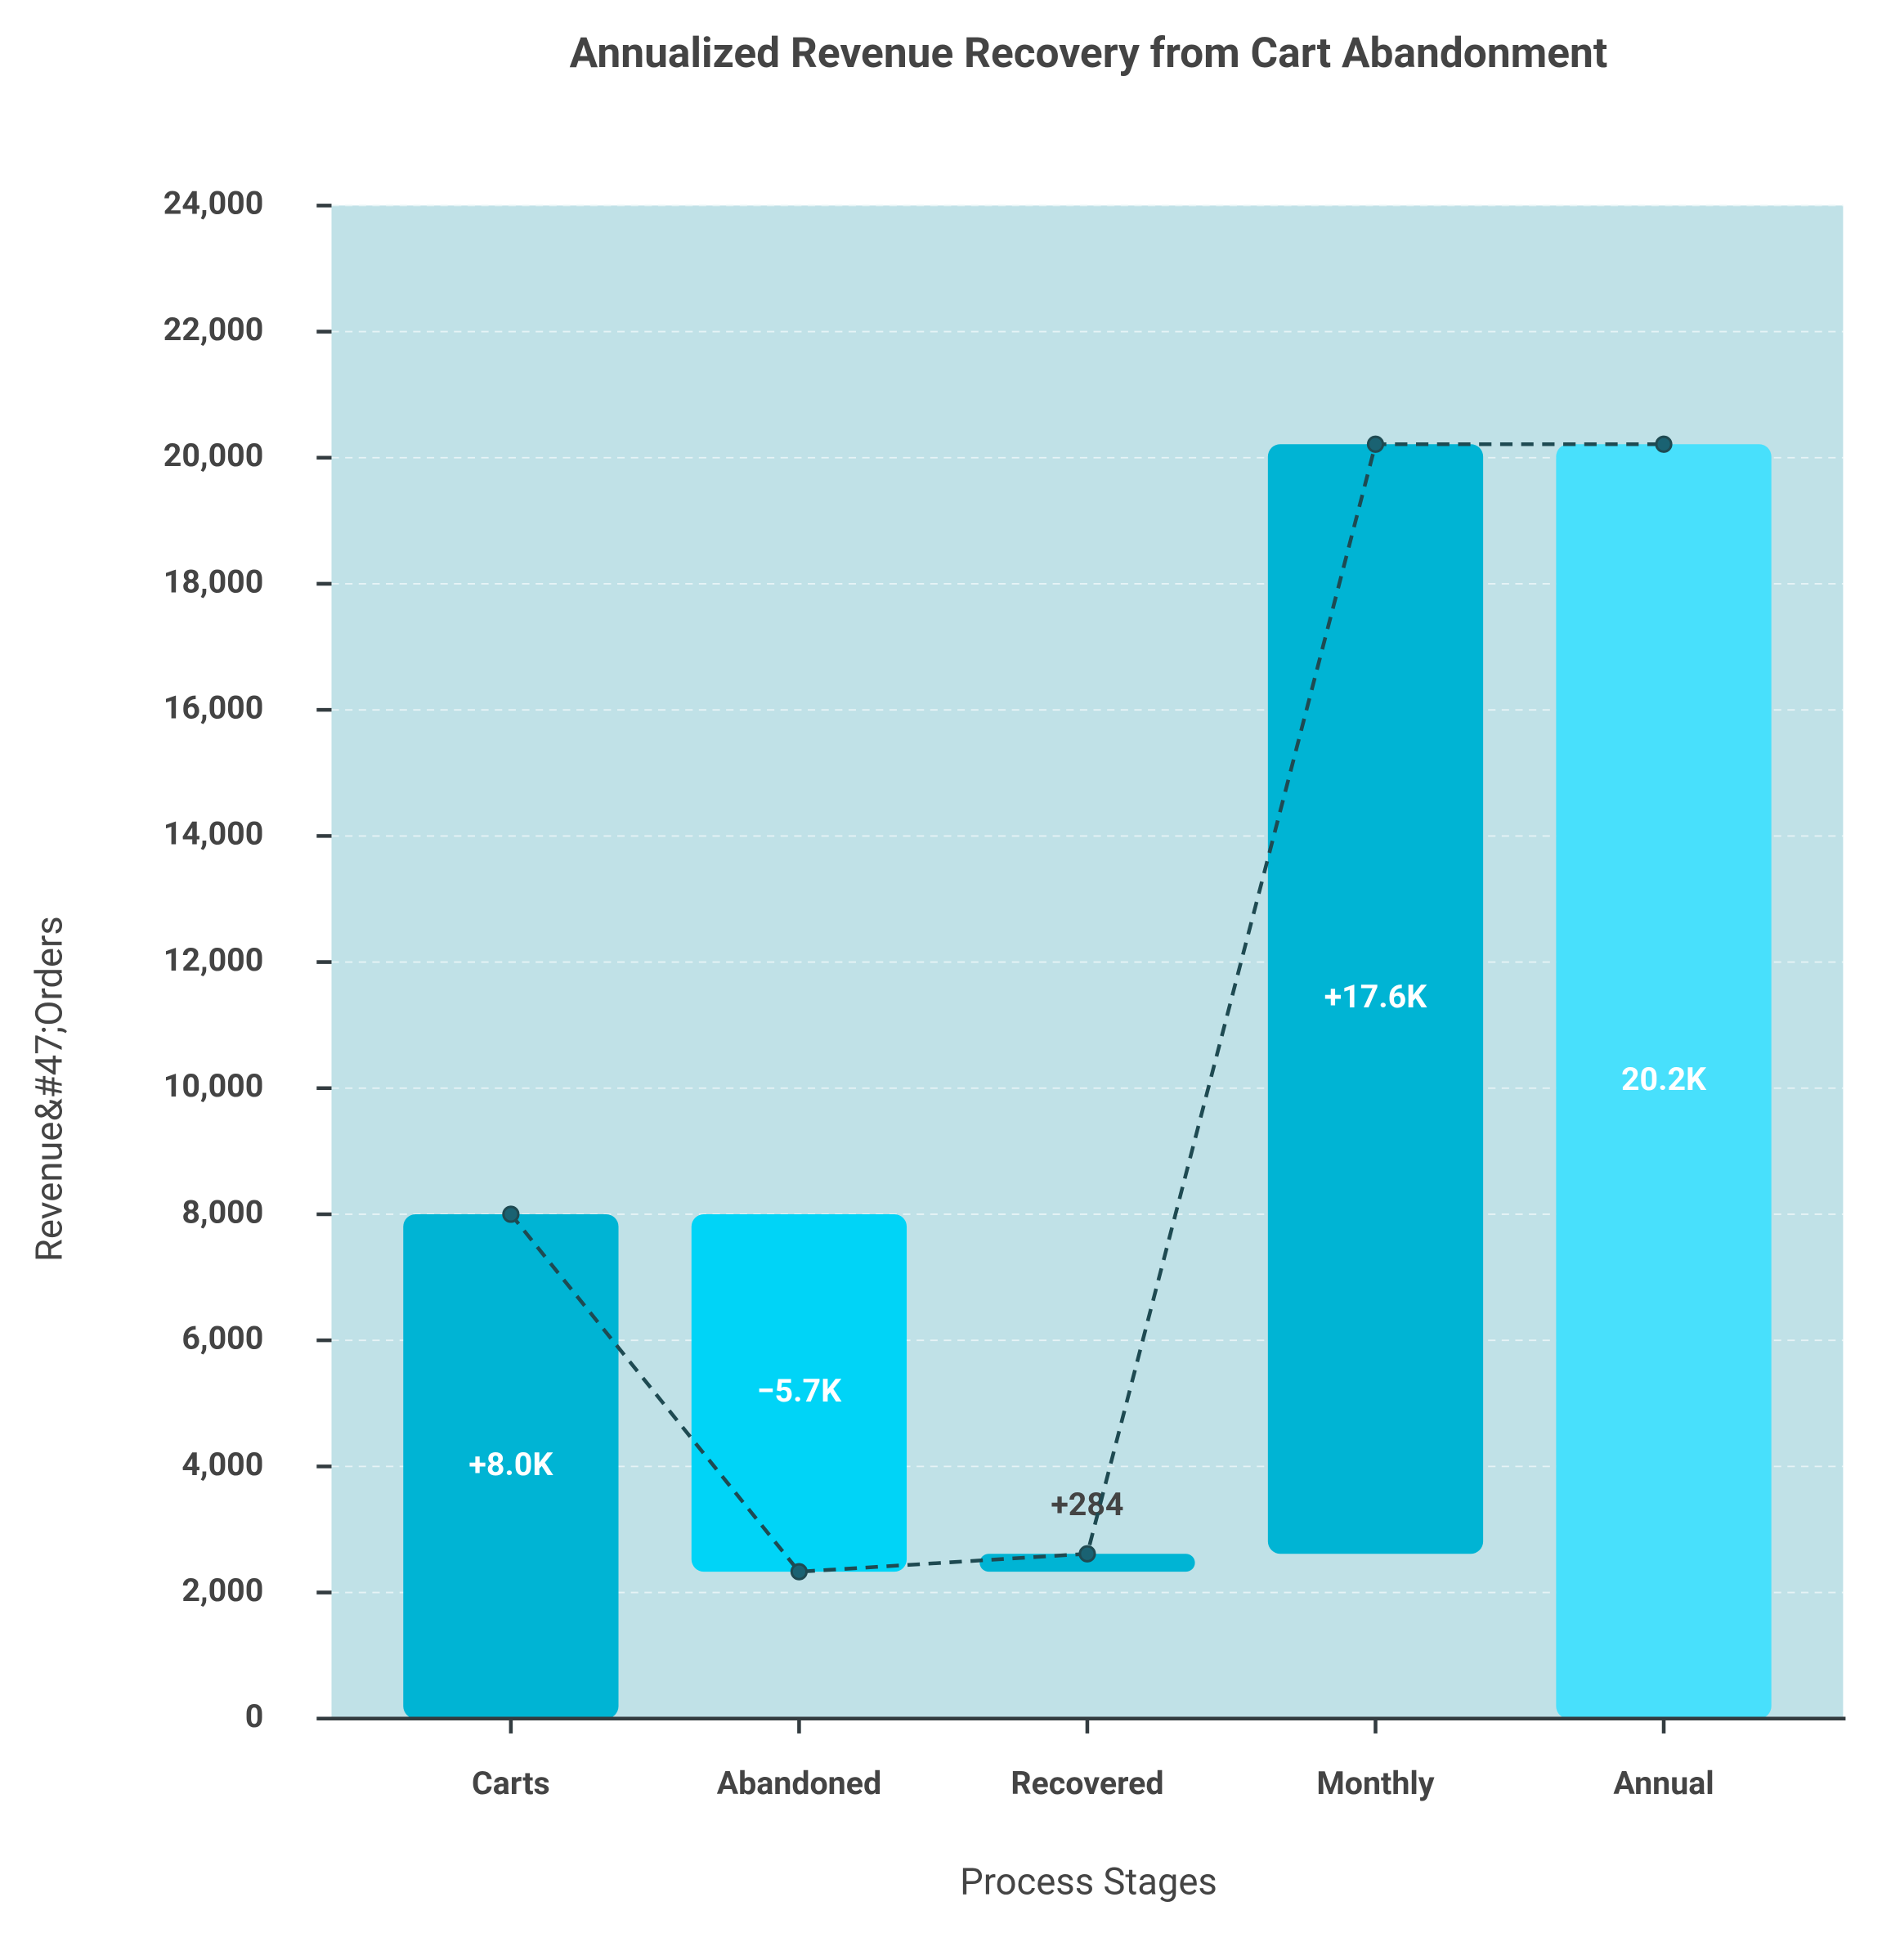 The image size is (1900, 1960). Describe the element at coordinates (214, 1086) in the screenshot. I see `y-tick-label: 10,000` at that location.